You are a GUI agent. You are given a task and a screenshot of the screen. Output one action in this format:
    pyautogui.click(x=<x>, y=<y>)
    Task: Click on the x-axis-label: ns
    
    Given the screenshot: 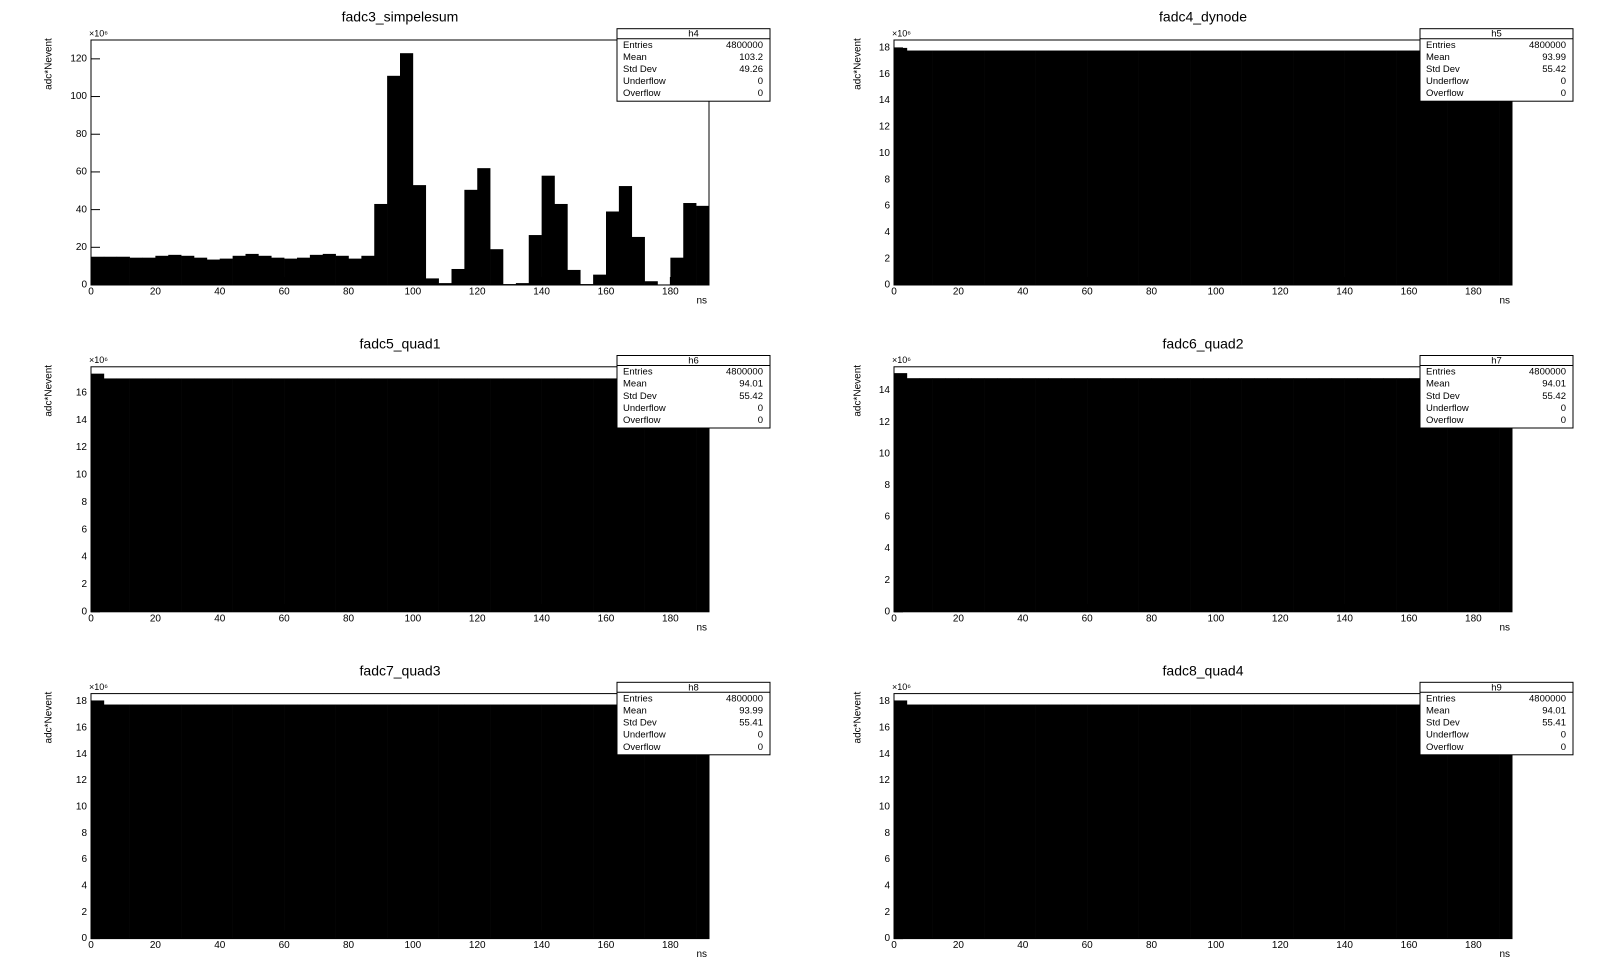 What is the action you would take?
    pyautogui.click(x=701, y=627)
    